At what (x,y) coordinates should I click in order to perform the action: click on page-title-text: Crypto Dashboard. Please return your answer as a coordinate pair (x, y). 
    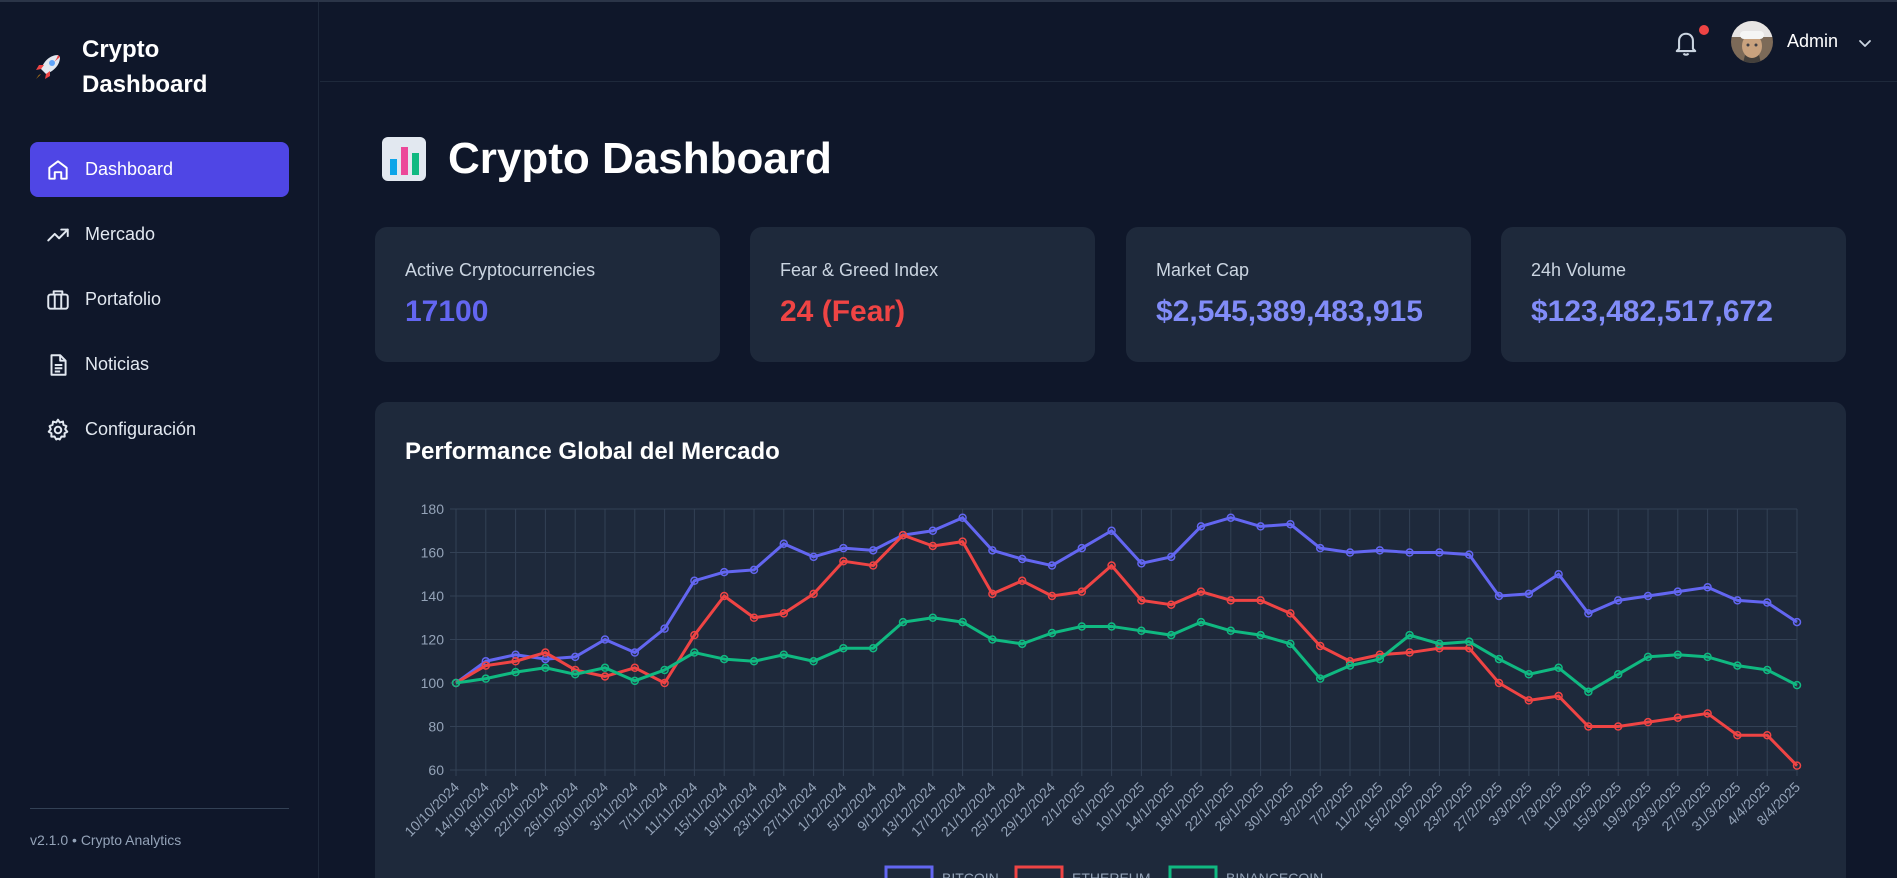
    Looking at the image, I should click on (640, 158).